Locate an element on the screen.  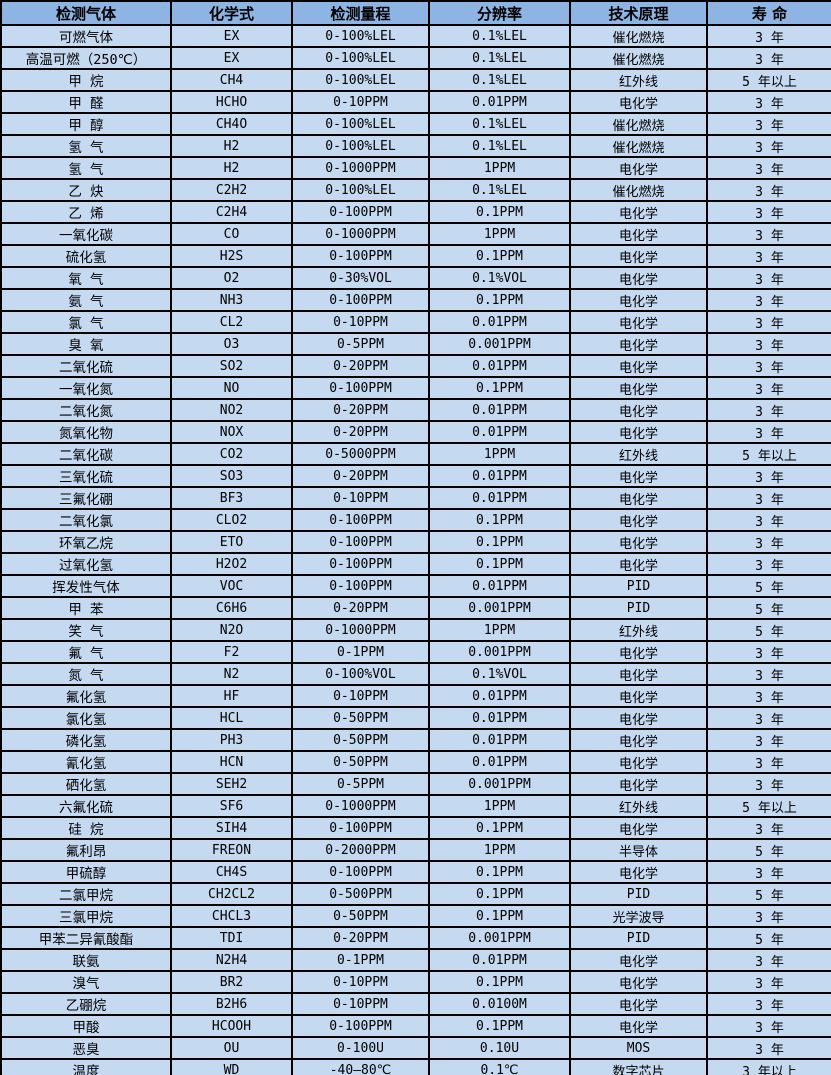
cell-formula: O3 is located at coordinates (231, 344).